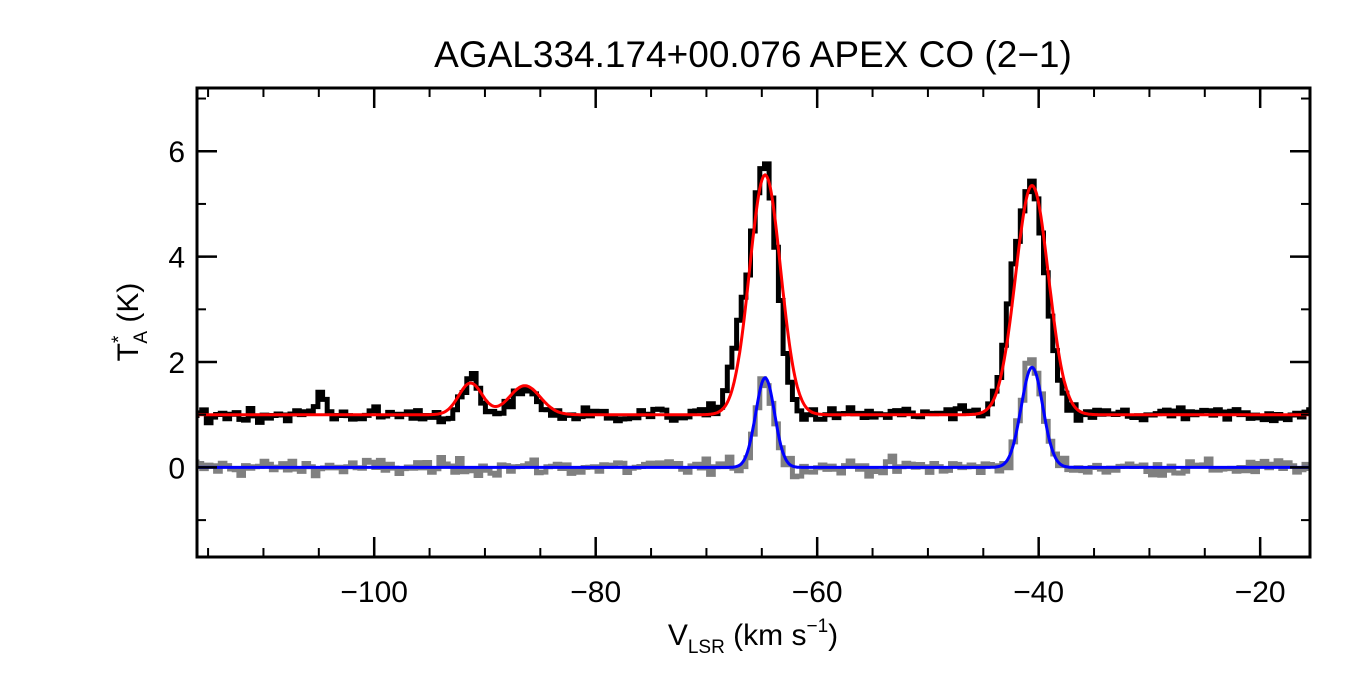  What do you see at coordinates (176, 152) in the screenshot?
I see `y-tick-label: 6` at bounding box center [176, 152].